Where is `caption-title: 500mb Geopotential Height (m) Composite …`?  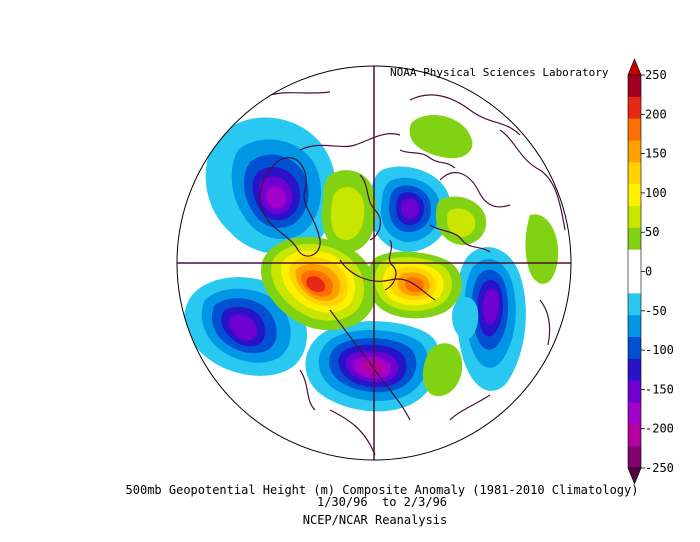 caption-title: 500mb Geopotential Height (m) Composite … is located at coordinates (382, 490).